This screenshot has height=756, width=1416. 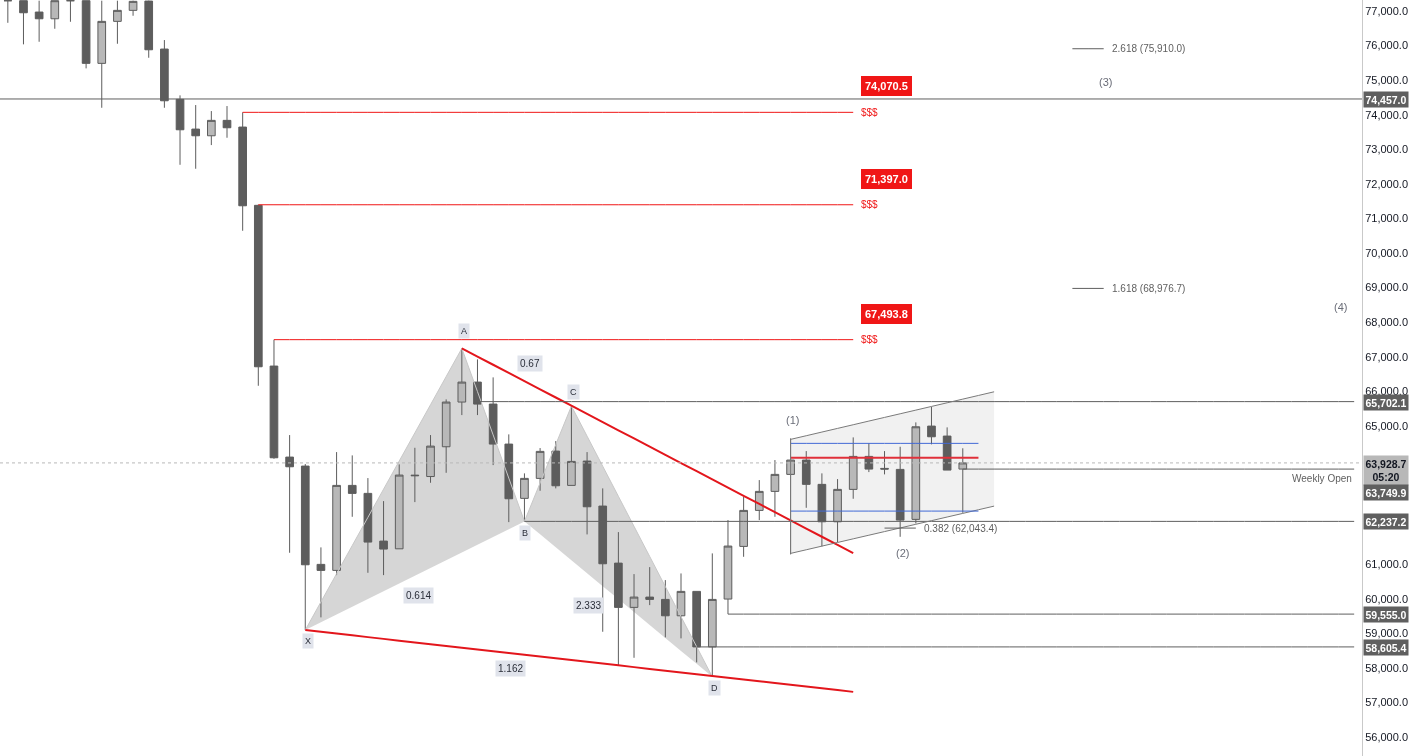 I want to click on y-tick-label: 57,000.0, so click(x=1387, y=702).